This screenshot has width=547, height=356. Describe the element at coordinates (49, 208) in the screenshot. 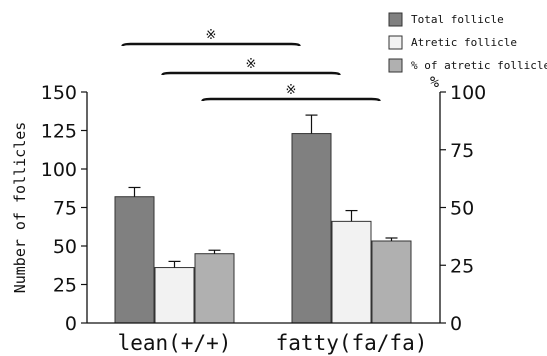

I see `left-y-axis: 0 25 50 75 100 125 150 Number of follicles` at that location.